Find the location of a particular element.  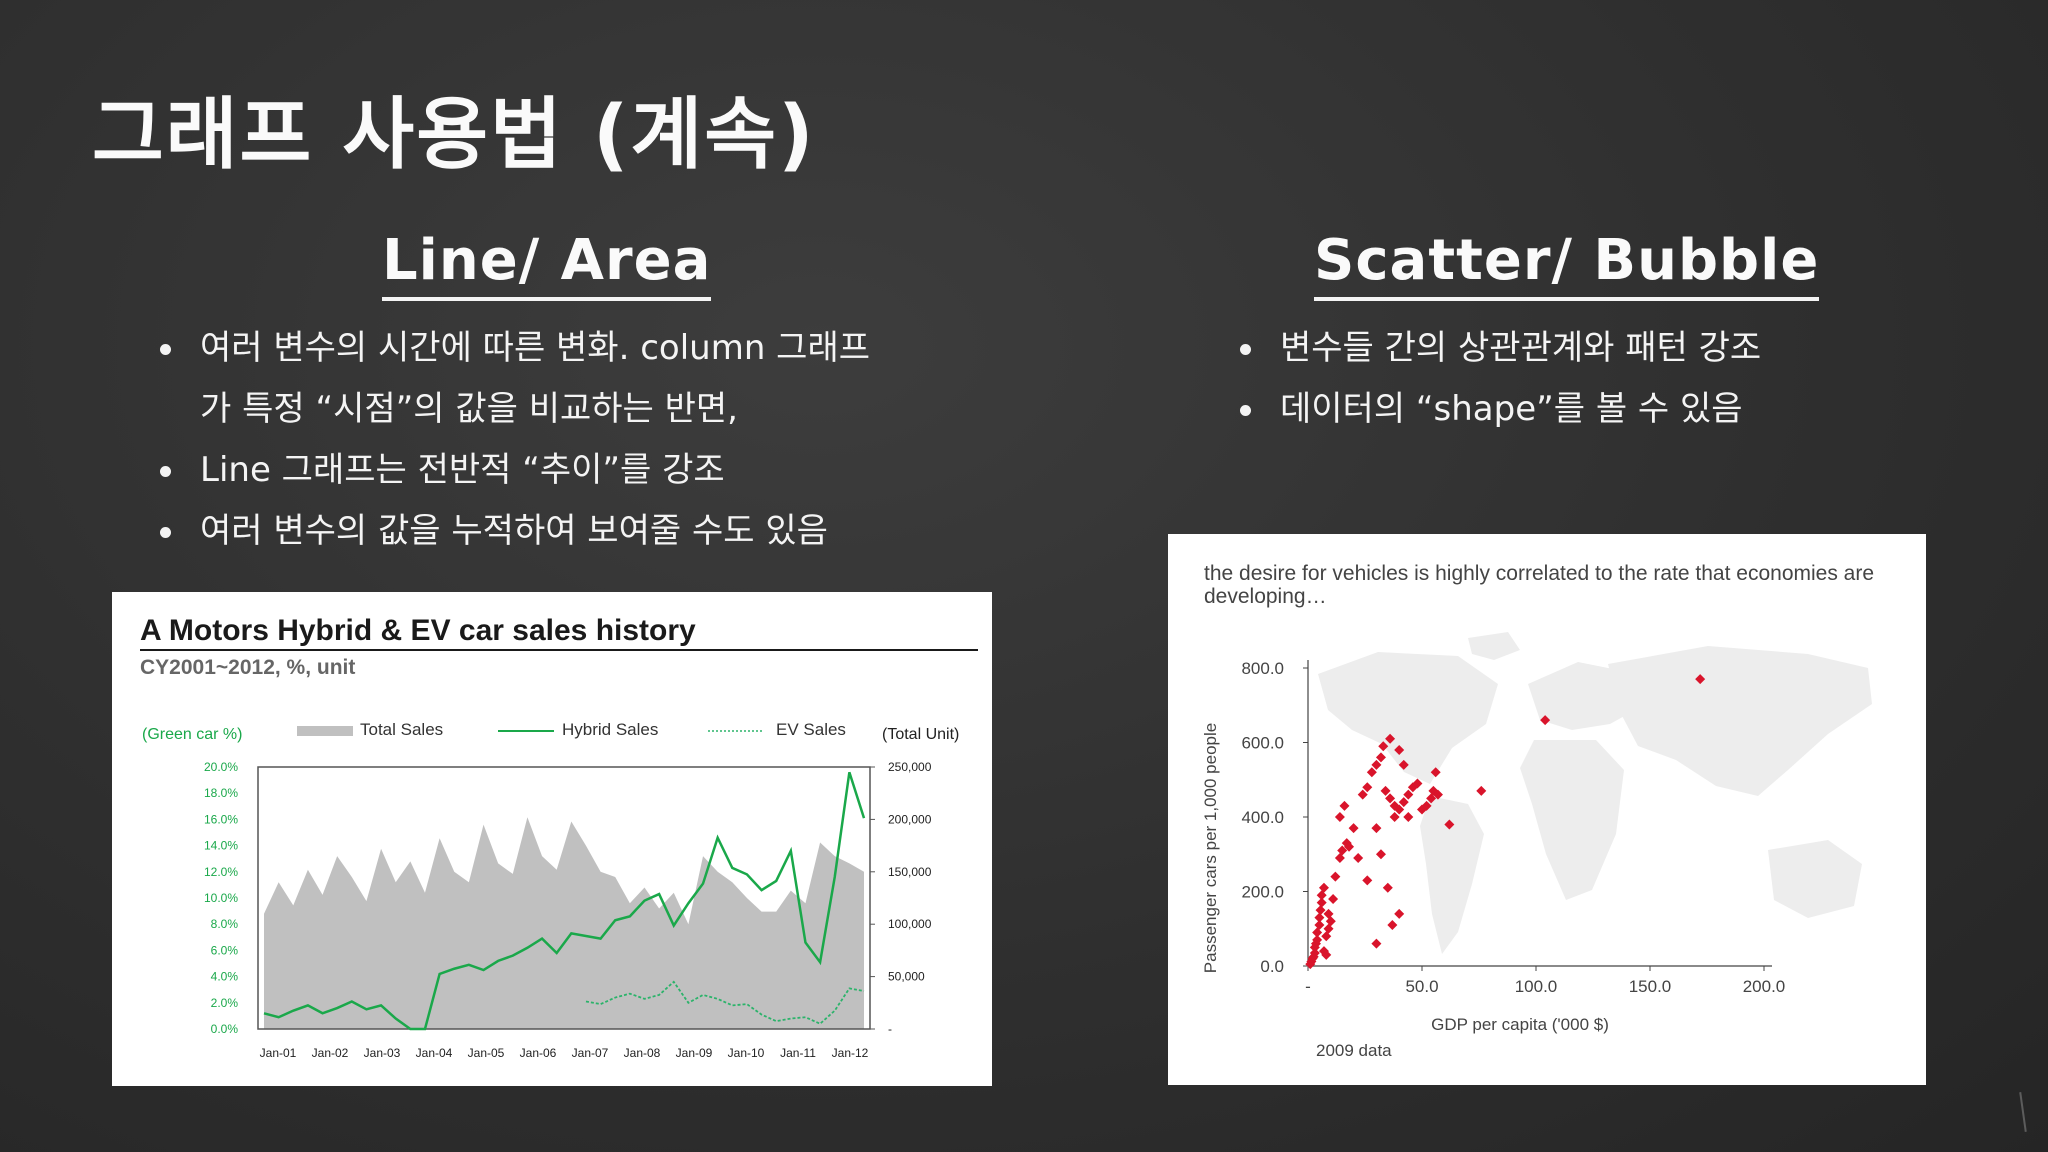

bullet-item: Line 그래프는 전반적 “추이”를 강조 is located at coordinates (536, 470).